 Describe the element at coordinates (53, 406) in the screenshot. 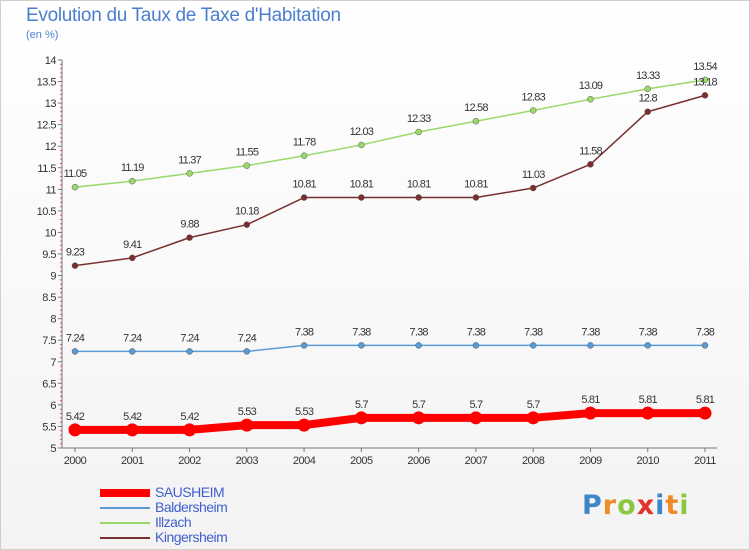

I see `y-tick-label: 6` at that location.